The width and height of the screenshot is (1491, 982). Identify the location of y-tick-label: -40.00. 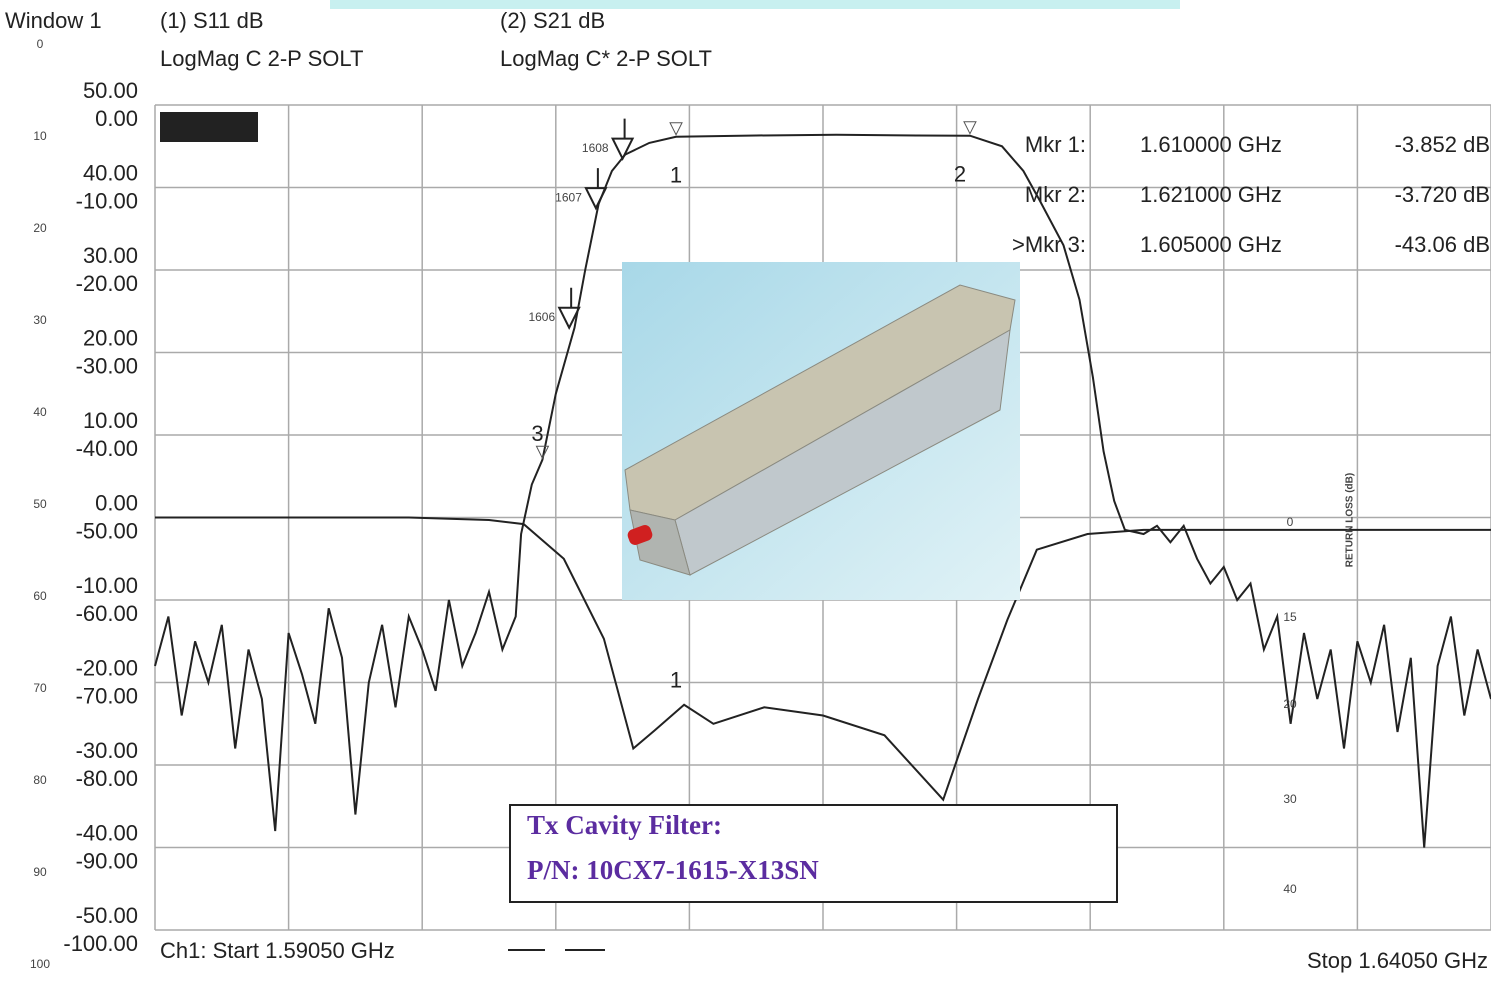
(107, 448).